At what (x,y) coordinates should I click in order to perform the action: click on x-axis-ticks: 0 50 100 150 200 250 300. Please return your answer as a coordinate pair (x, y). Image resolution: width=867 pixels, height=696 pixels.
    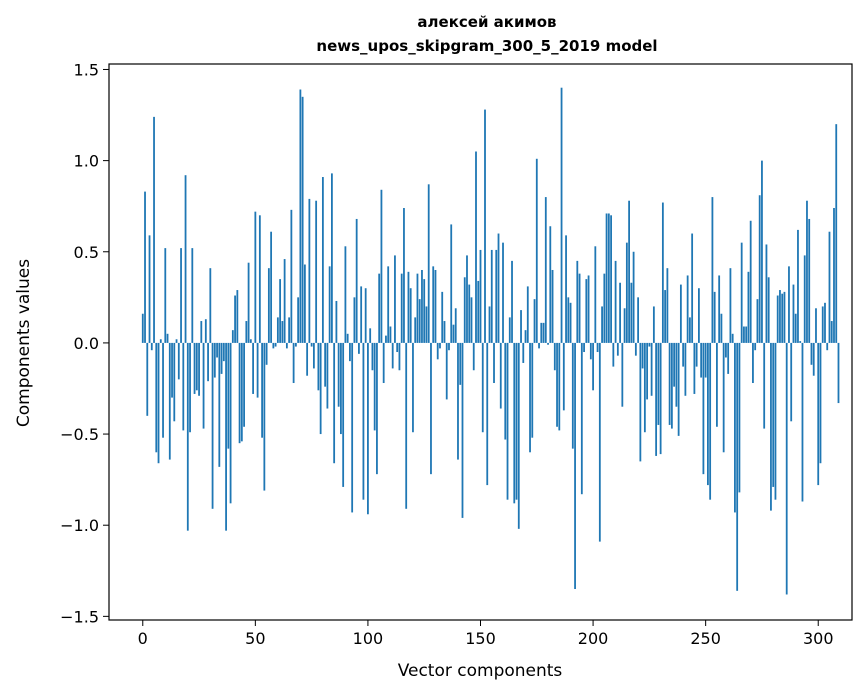
    Looking at the image, I should click on (486, 634).